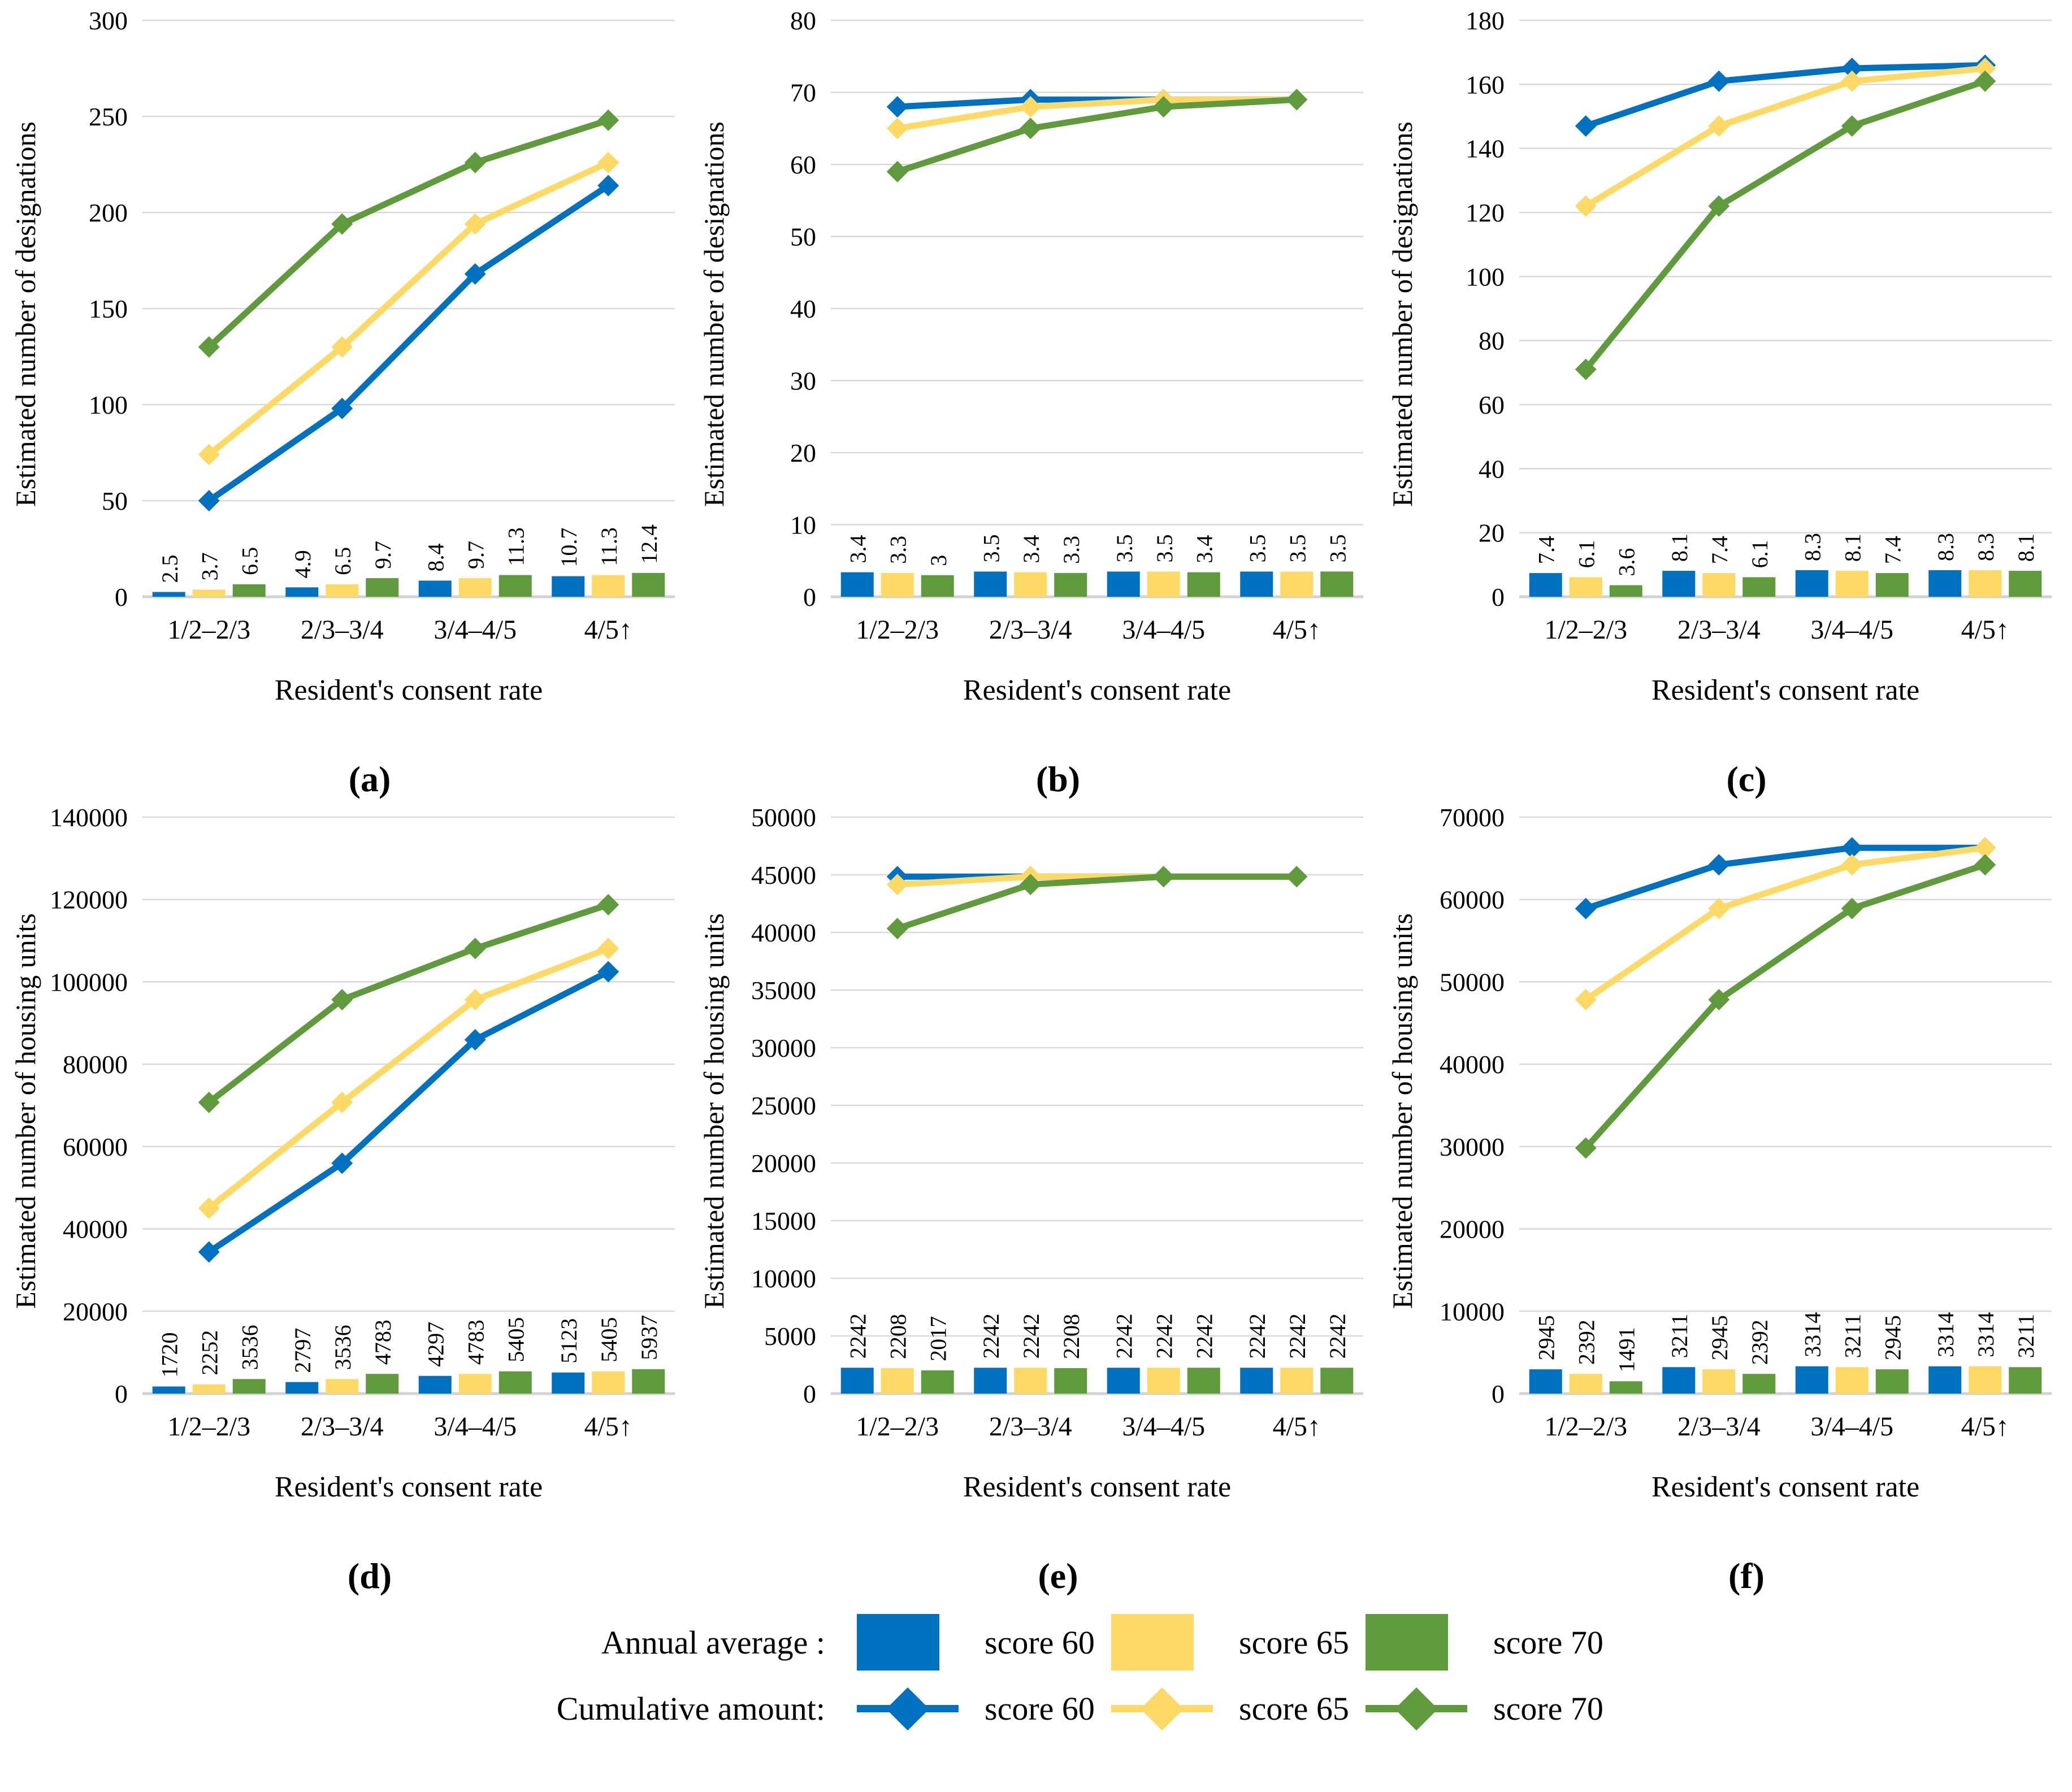  What do you see at coordinates (96, 1064) in the screenshot?
I see `y-tick-label: 80000` at bounding box center [96, 1064].